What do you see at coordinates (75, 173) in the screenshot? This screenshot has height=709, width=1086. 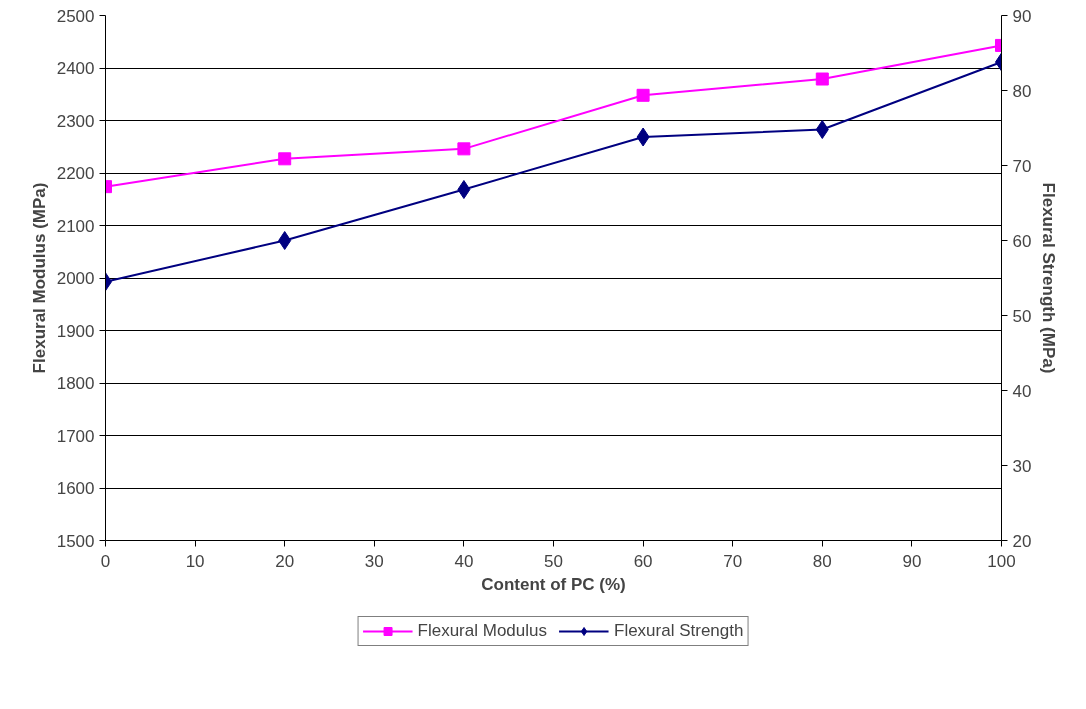 I see `y-tick-label: 2200` at bounding box center [75, 173].